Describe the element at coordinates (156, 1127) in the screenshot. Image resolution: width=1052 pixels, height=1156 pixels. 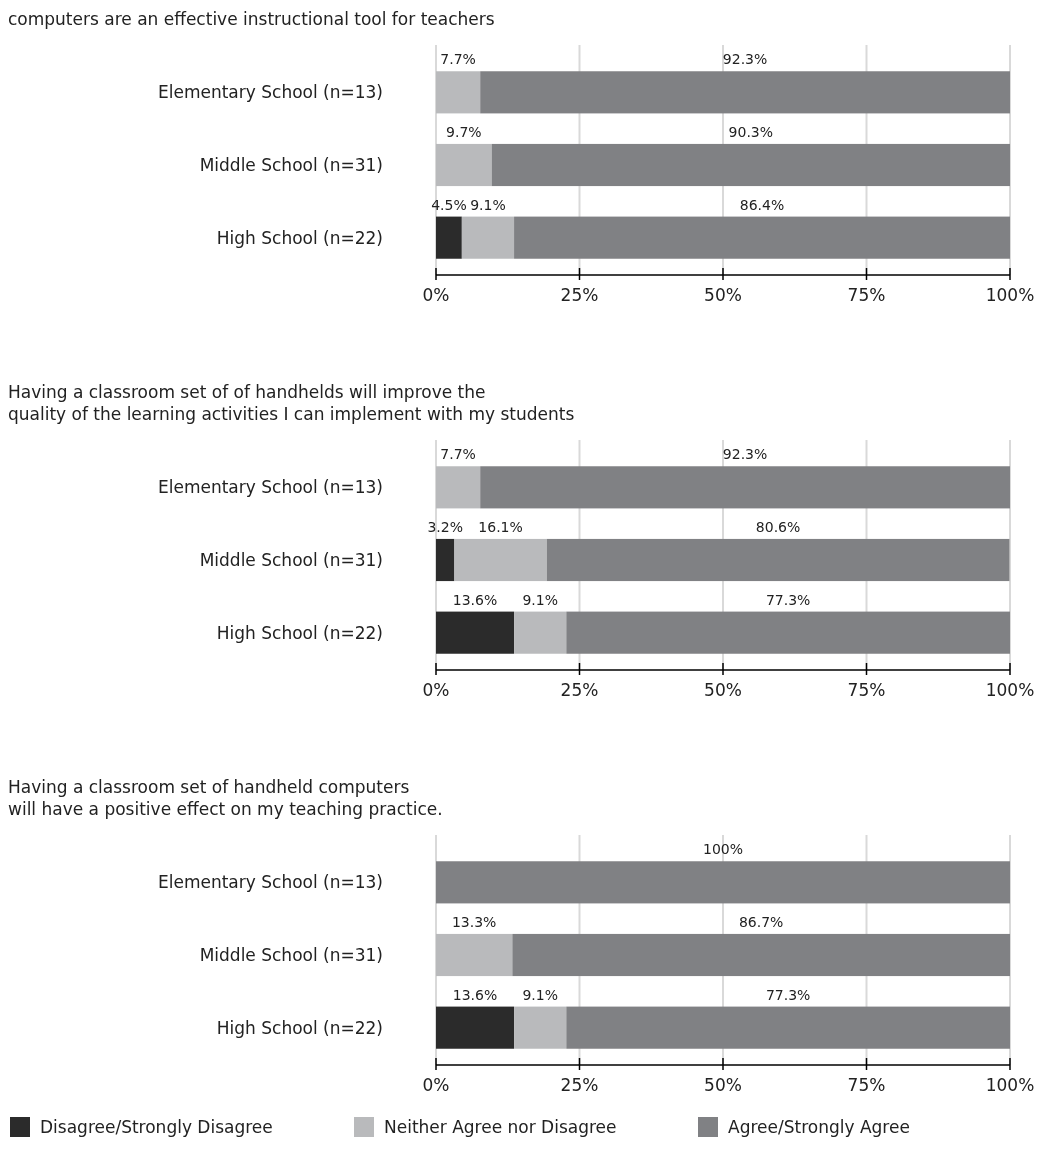
I see `legend-label: Disagree/Strongly Disagree` at that location.